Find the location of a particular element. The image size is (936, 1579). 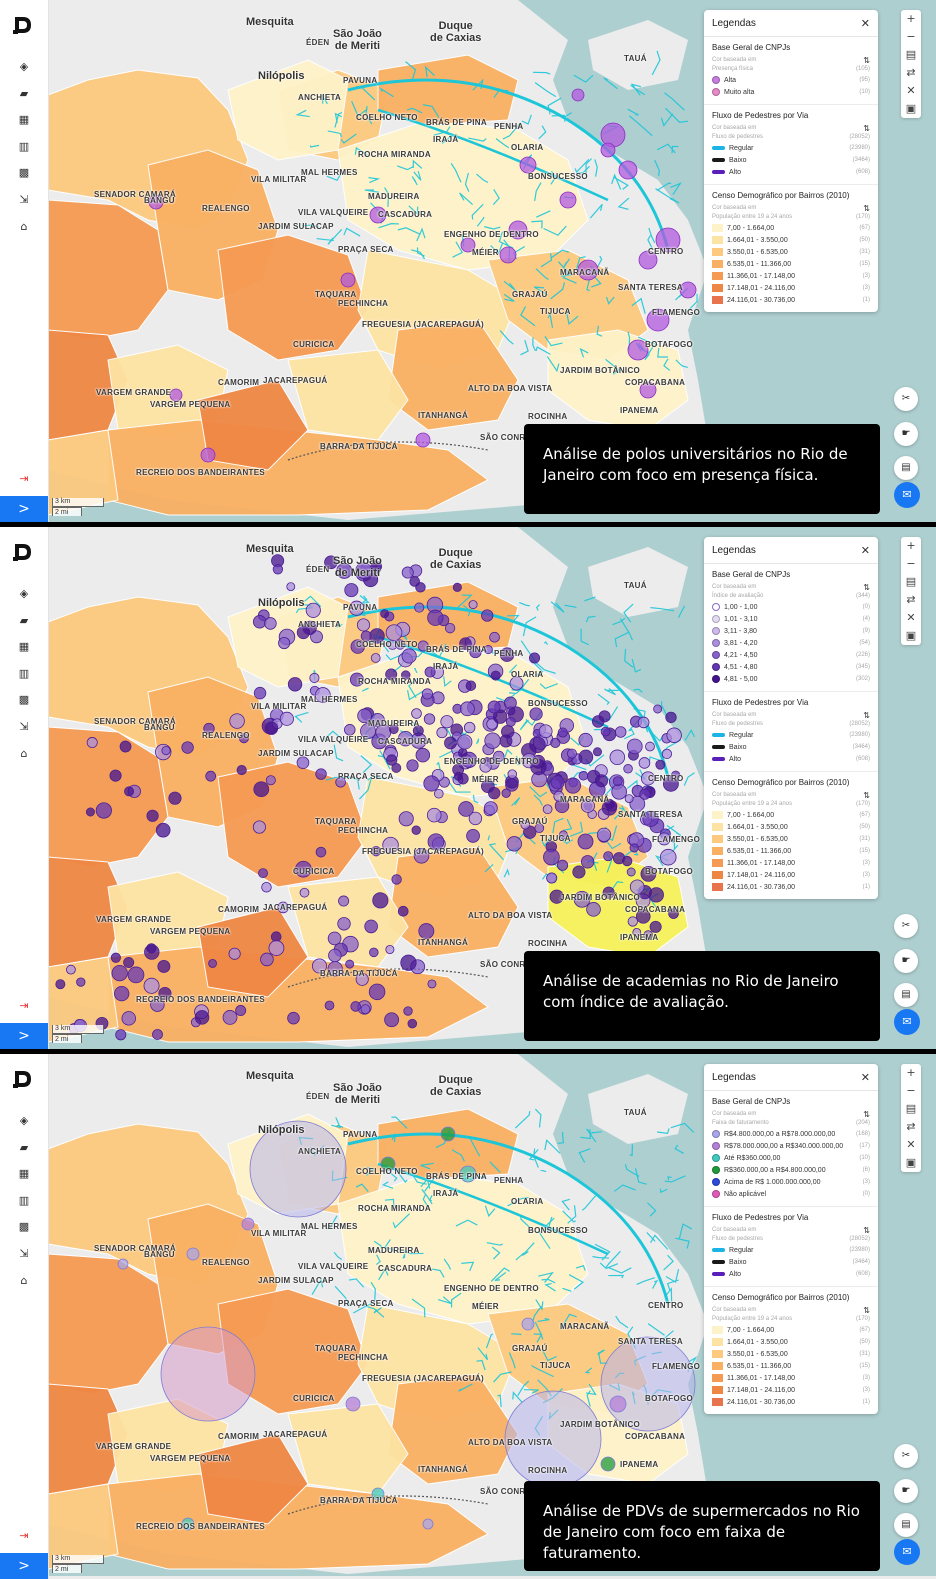

legend-item: Regular (23980) is located at coordinates (791, 148).